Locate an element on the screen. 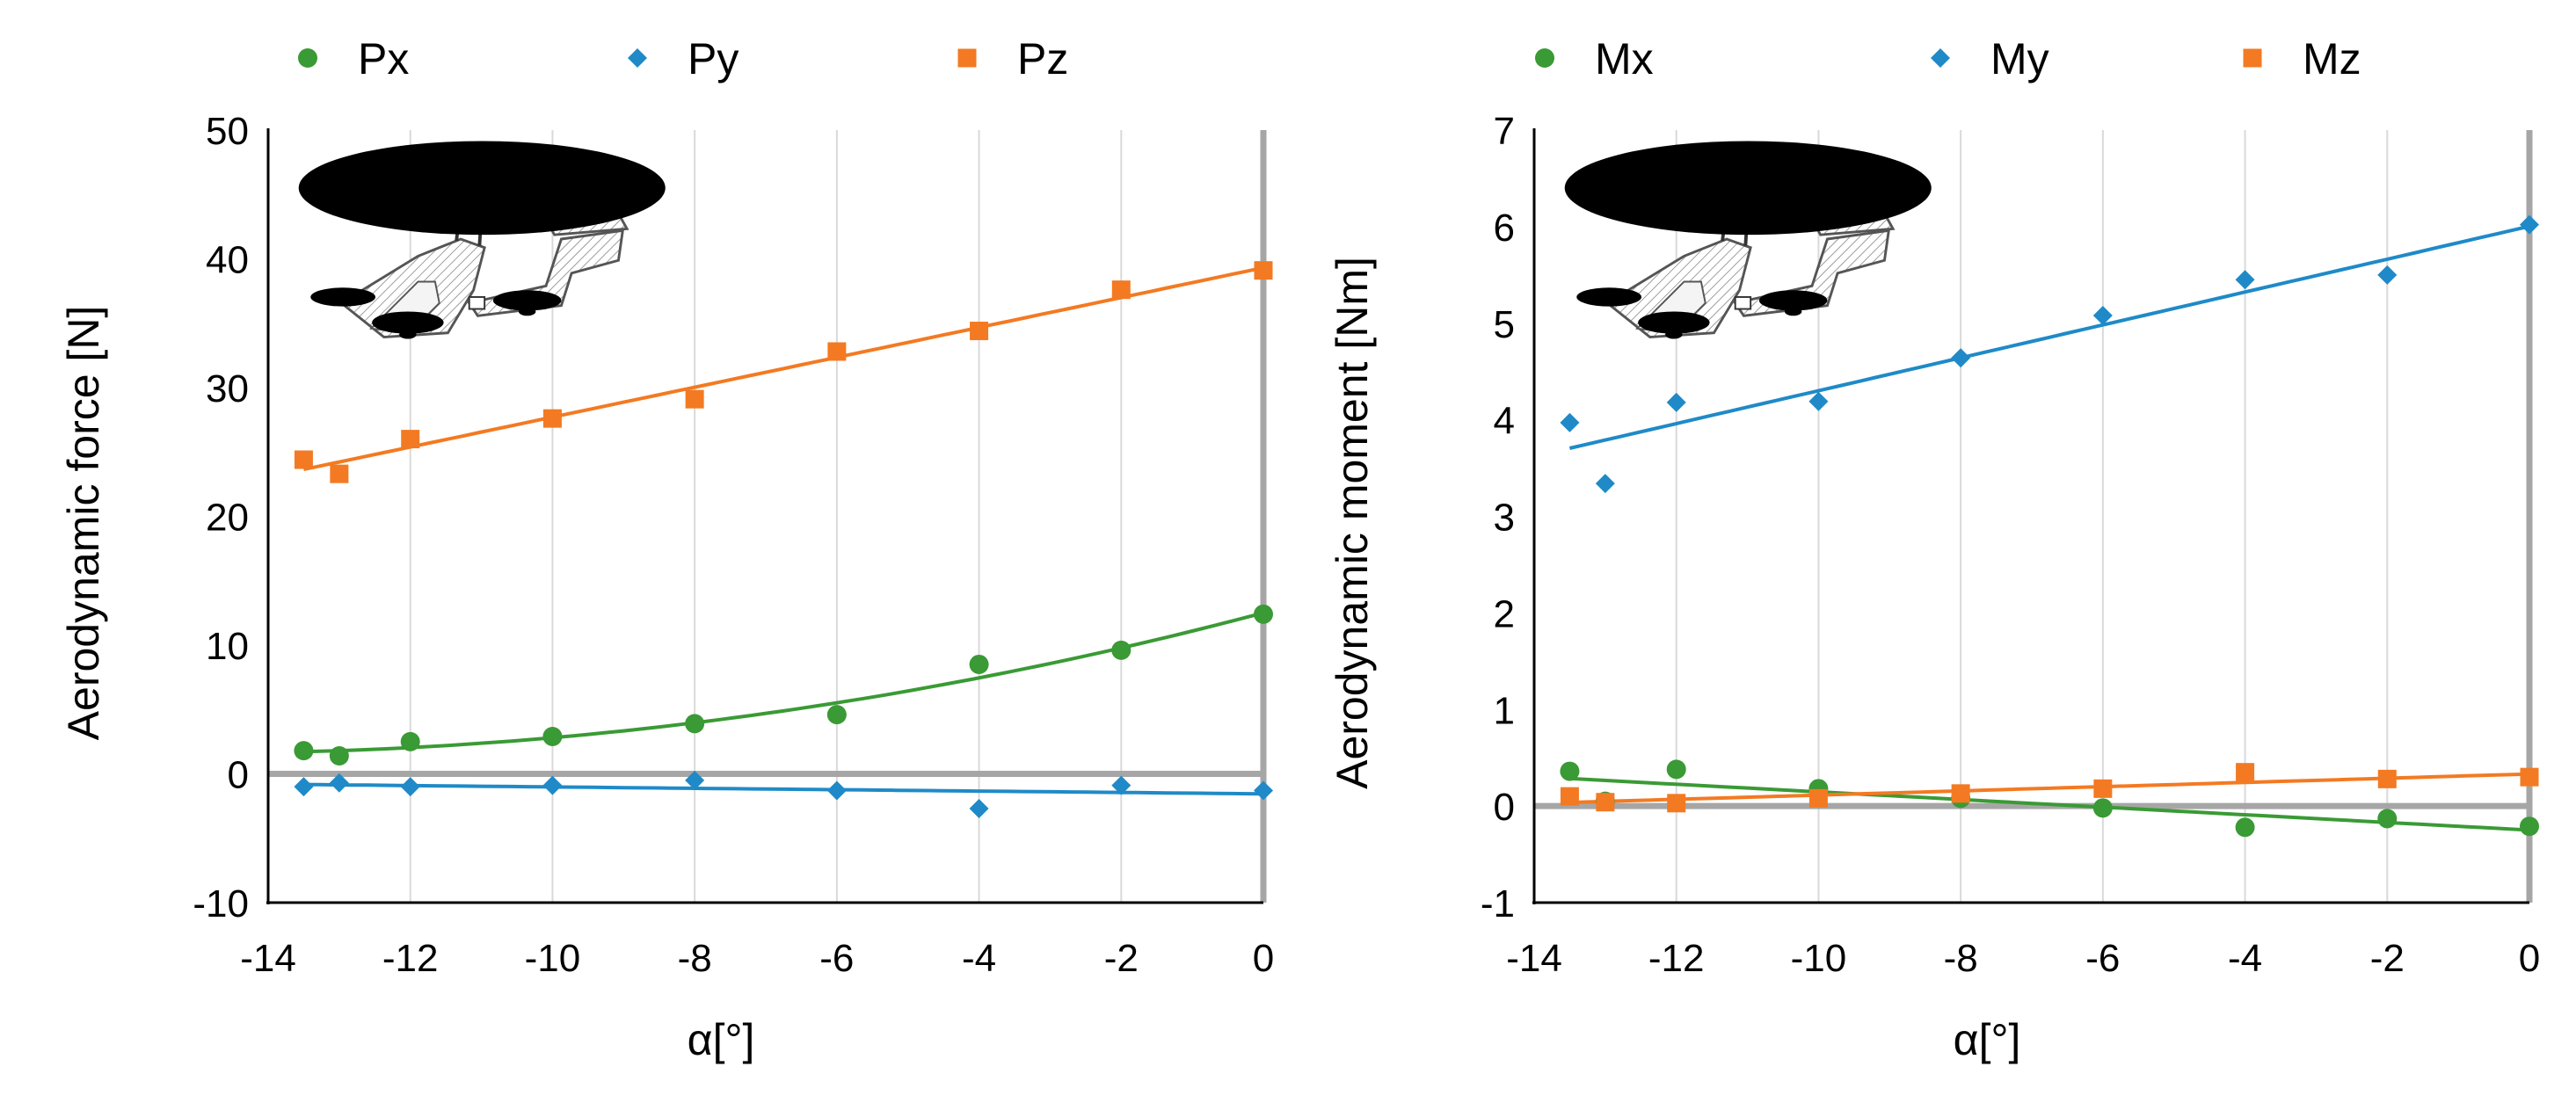 The height and width of the screenshot is (1103, 2576). legend-item-py: Py is located at coordinates (683, 58).